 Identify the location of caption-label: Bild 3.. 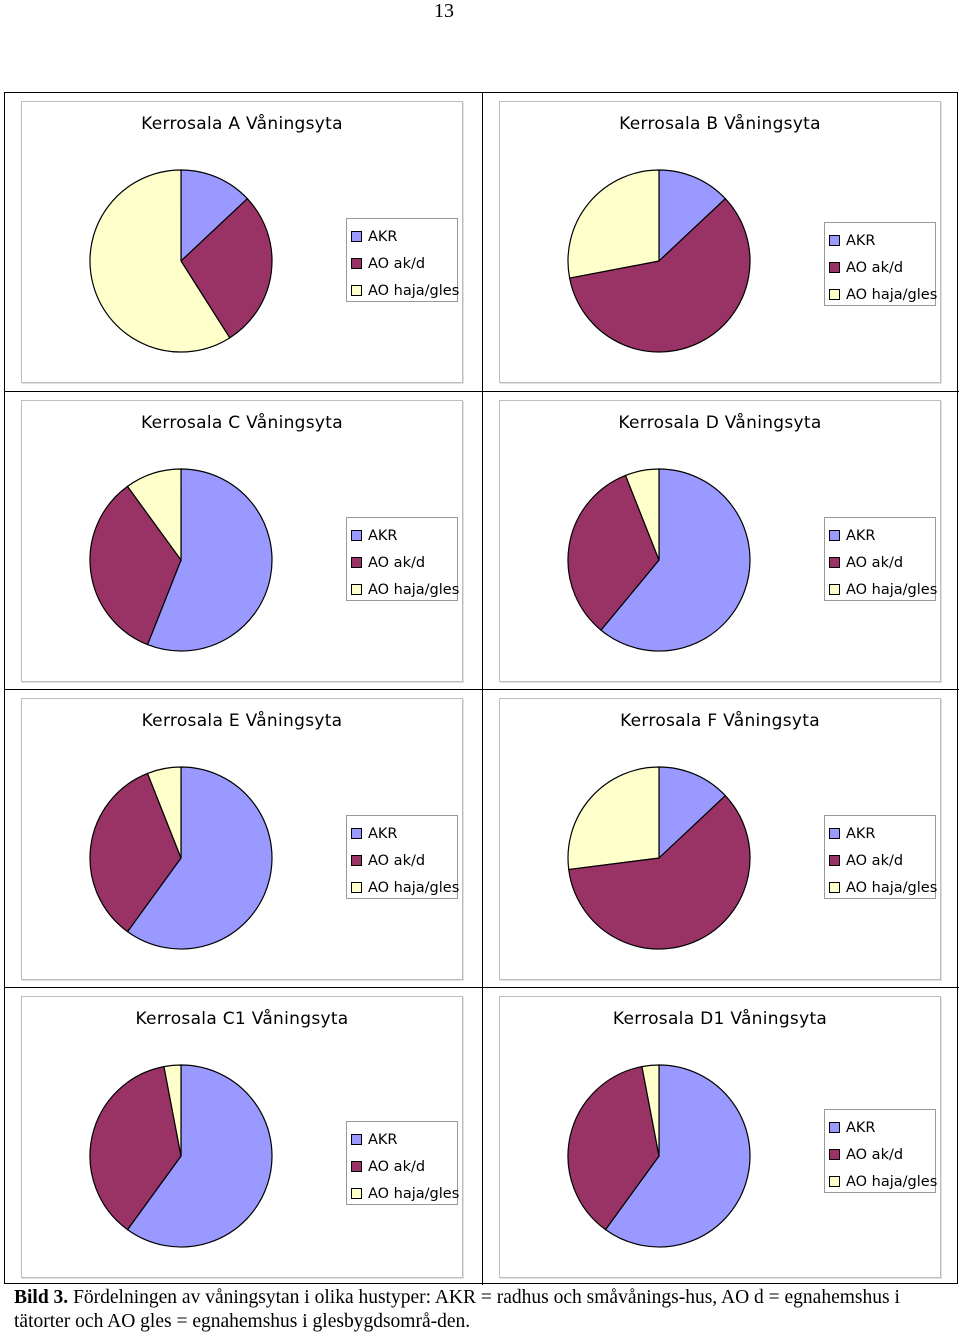
(41, 1297).